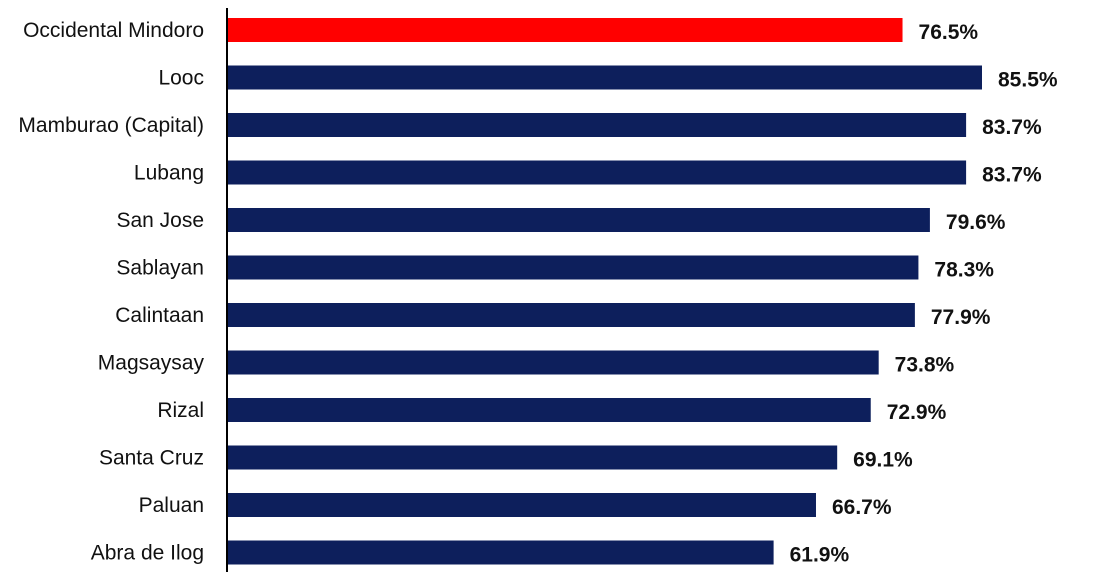  I want to click on category-label: Abra de Ilog, so click(147, 553).